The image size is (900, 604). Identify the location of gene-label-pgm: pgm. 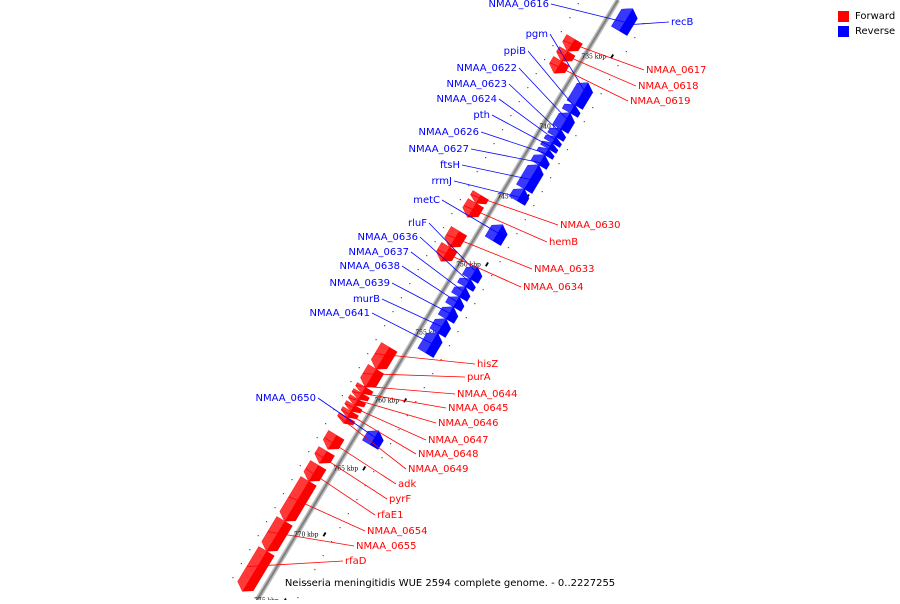
(537, 34).